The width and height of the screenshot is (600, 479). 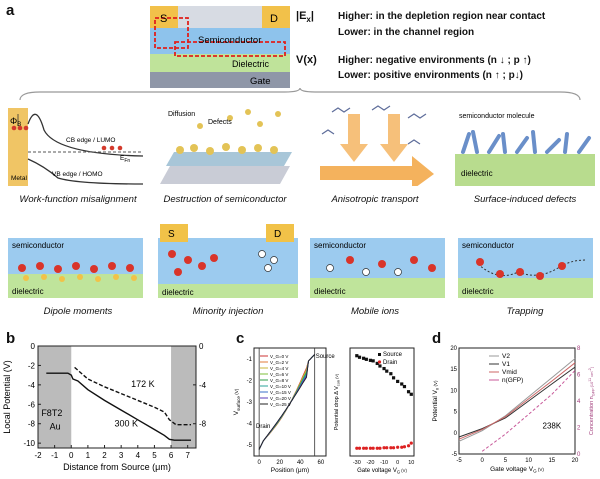 I want to click on mo-ions-neg, so click(x=391, y=264).